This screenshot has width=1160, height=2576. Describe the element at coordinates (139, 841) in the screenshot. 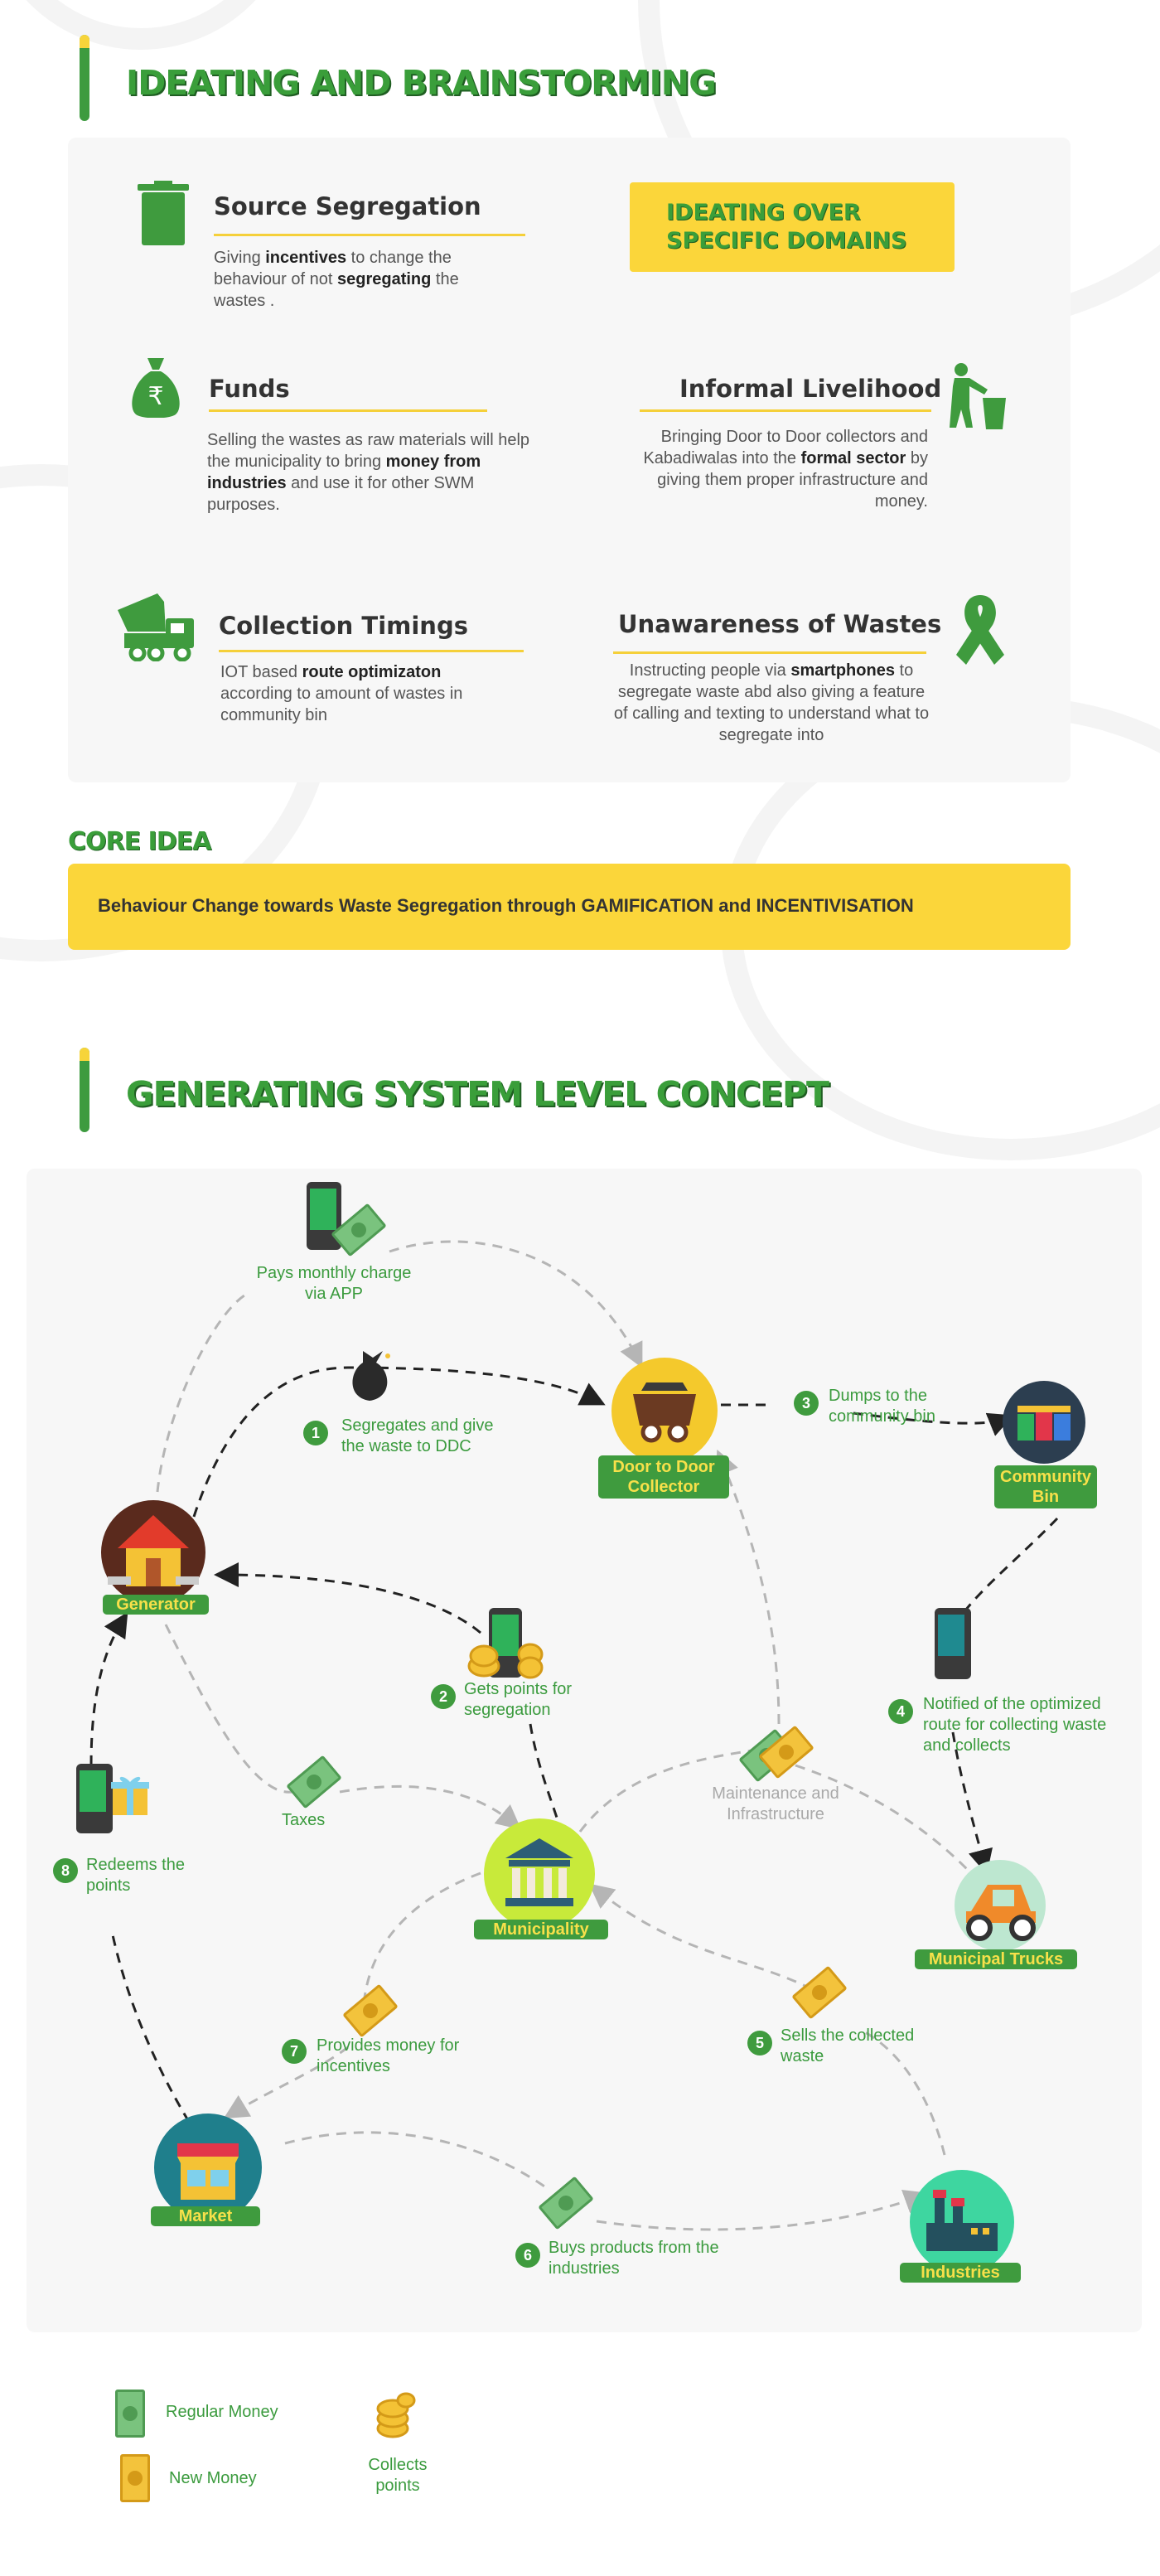

I see `core-idea-title: CORE IDEA` at that location.